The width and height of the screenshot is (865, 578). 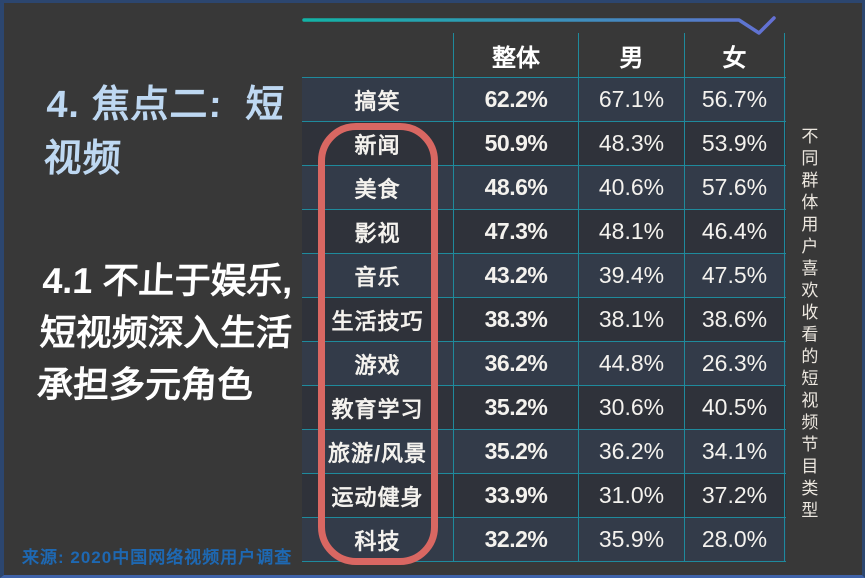 I want to click on table-row: 教育学习 35.2% 30.6% 40.5%, so click(x=544, y=408).